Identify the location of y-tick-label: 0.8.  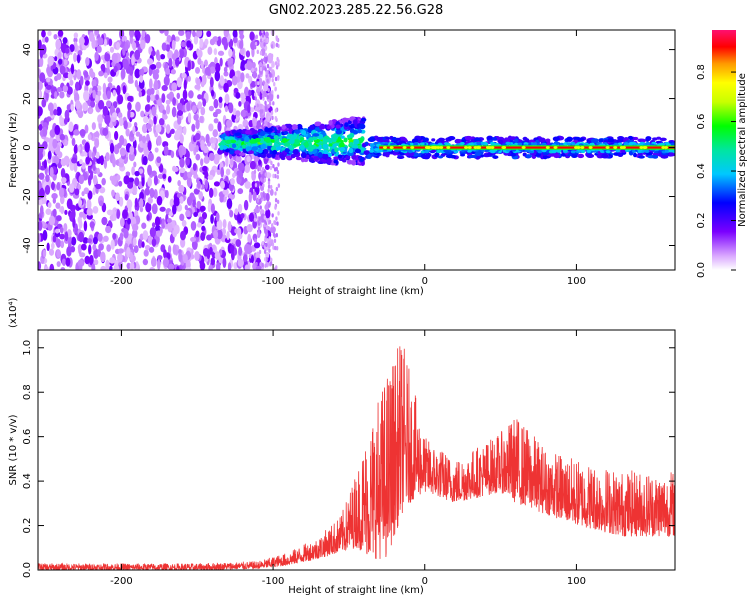
(27, 392).